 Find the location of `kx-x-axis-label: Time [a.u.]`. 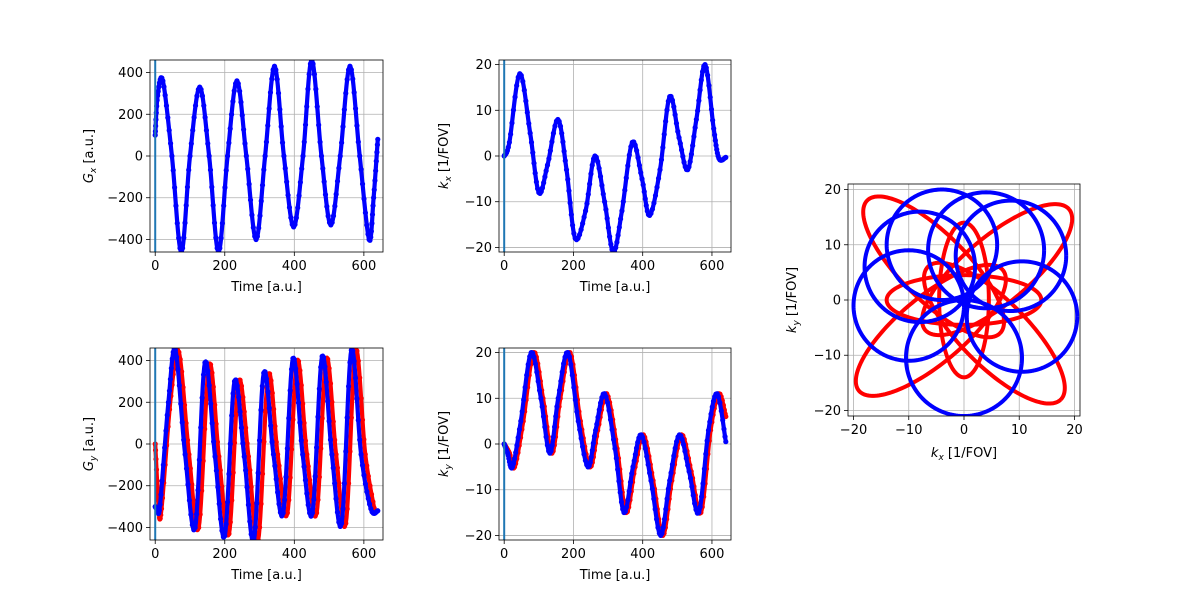

kx-x-axis-label: Time [a.u.] is located at coordinates (615, 287).